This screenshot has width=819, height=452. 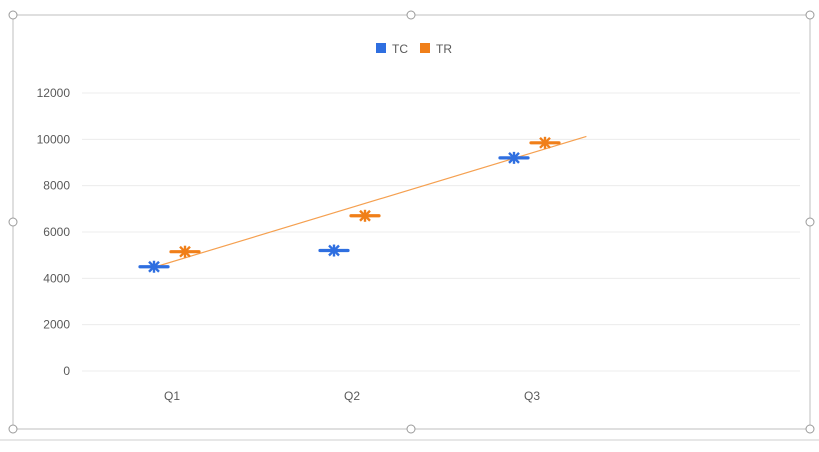 What do you see at coordinates (13, 222) in the screenshot?
I see `resize-handle-left` at bounding box center [13, 222].